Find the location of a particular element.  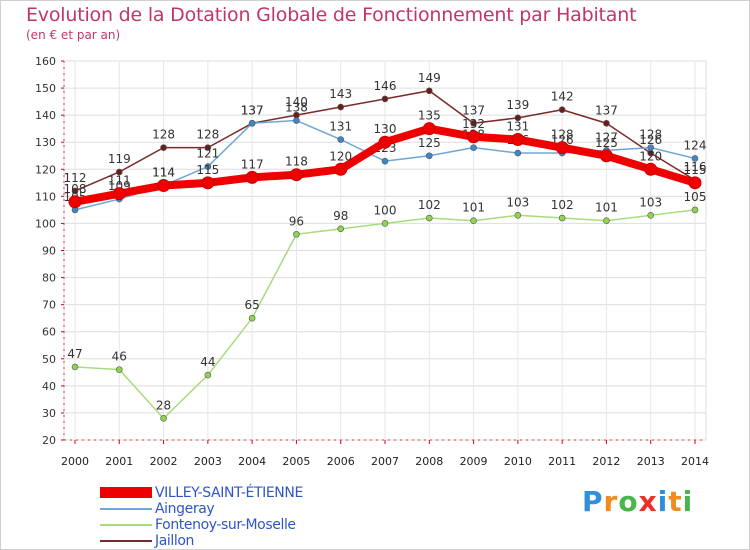

y-tick-label: 120 is located at coordinates (45, 169).